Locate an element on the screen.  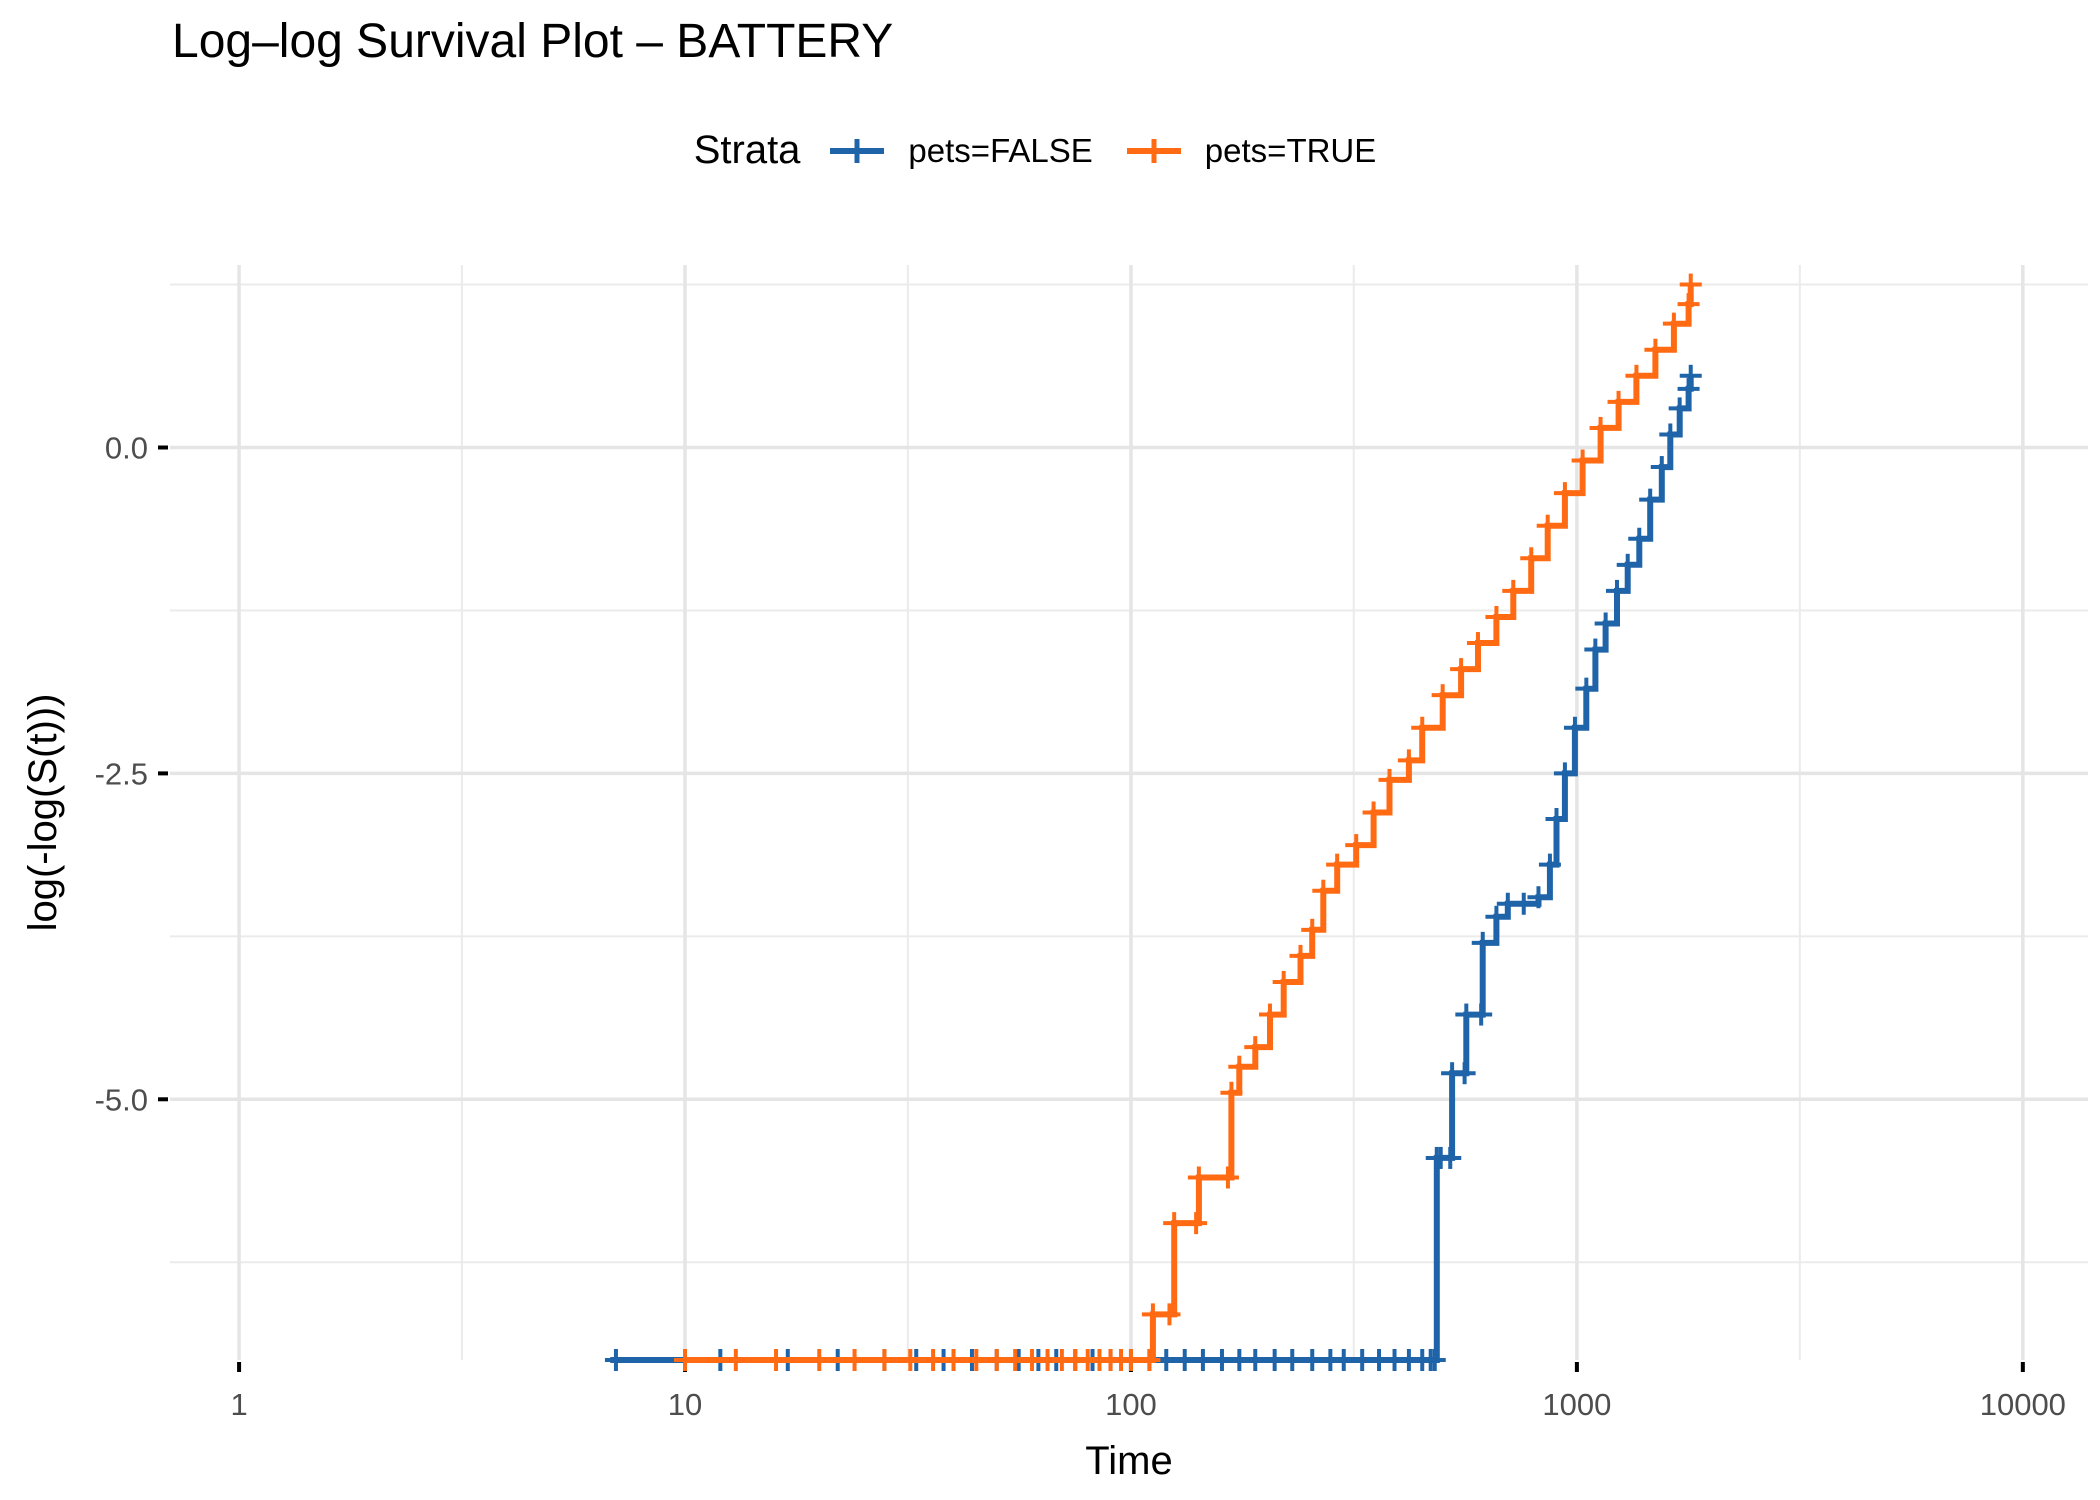
x-tick-label: 10000 is located at coordinates (2023, 1404).